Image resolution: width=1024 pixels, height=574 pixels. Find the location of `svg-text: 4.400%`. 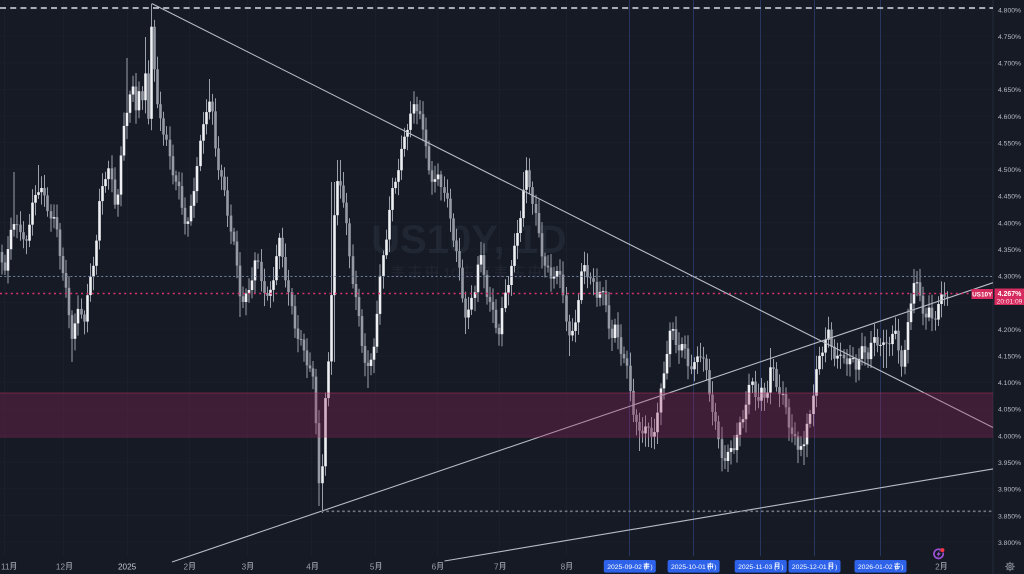

svg-text: 4.400% is located at coordinates (1009, 223).